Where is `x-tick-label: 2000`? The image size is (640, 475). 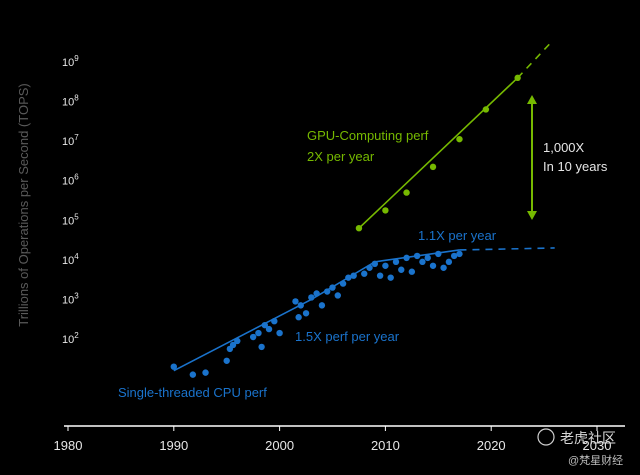
x-tick-label: 2000 is located at coordinates (279, 445).